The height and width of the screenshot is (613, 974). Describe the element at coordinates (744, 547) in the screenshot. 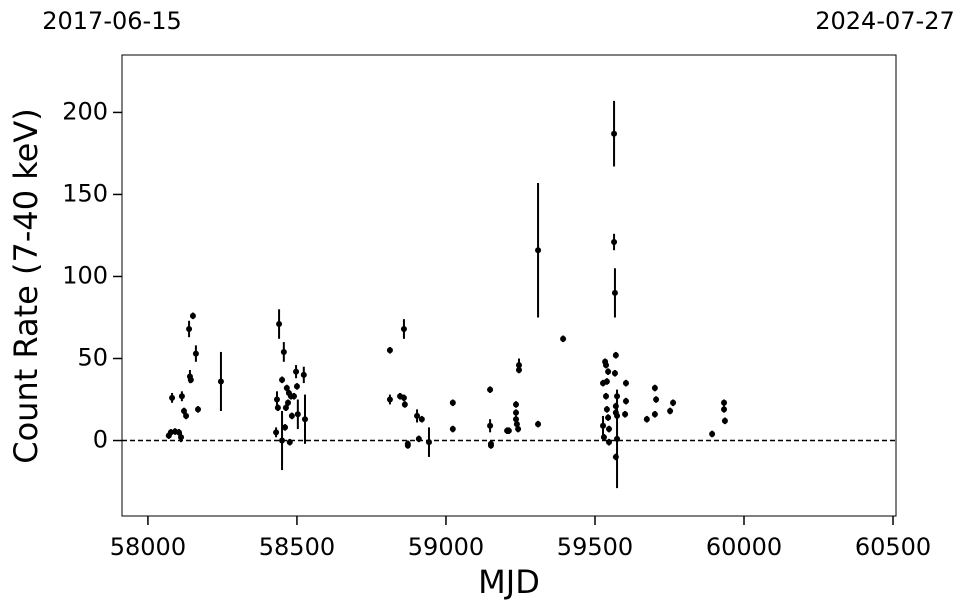

I see `x-tick-label: 60000` at that location.